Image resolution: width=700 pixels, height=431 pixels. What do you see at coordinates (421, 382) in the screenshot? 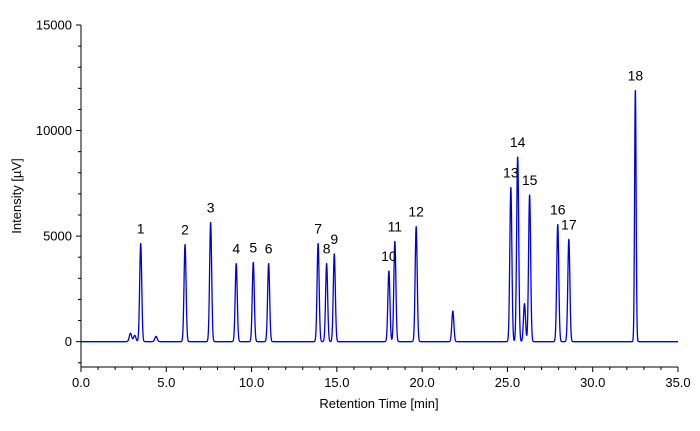
I see `x-tick-label: 20.0` at bounding box center [421, 382].